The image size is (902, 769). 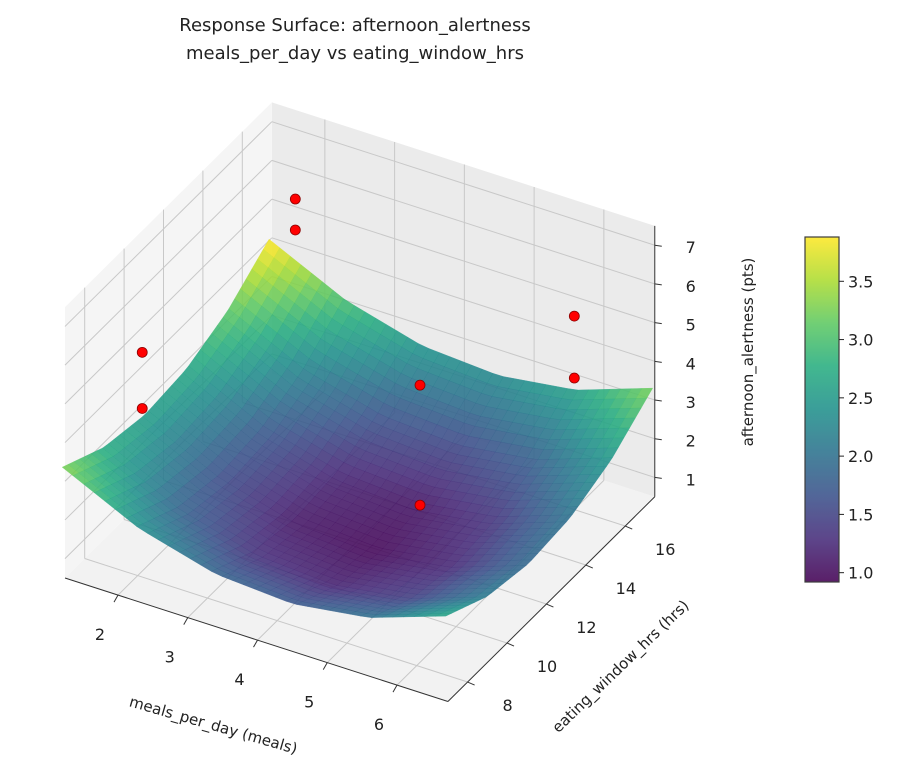 I want to click on z-axis-label: afternoon_alertness (pts), so click(x=748, y=352).